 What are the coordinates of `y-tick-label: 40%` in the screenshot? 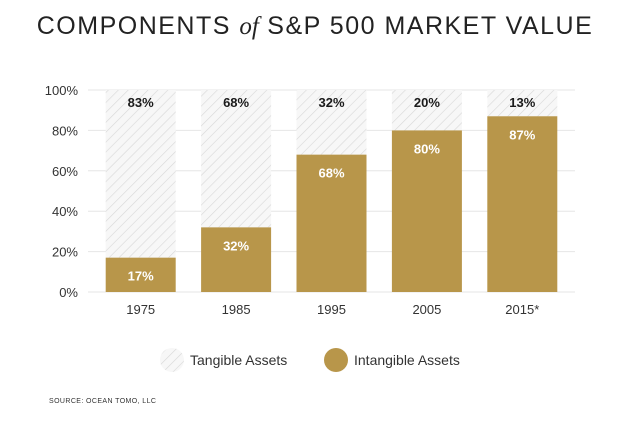 It's located at (65, 211).